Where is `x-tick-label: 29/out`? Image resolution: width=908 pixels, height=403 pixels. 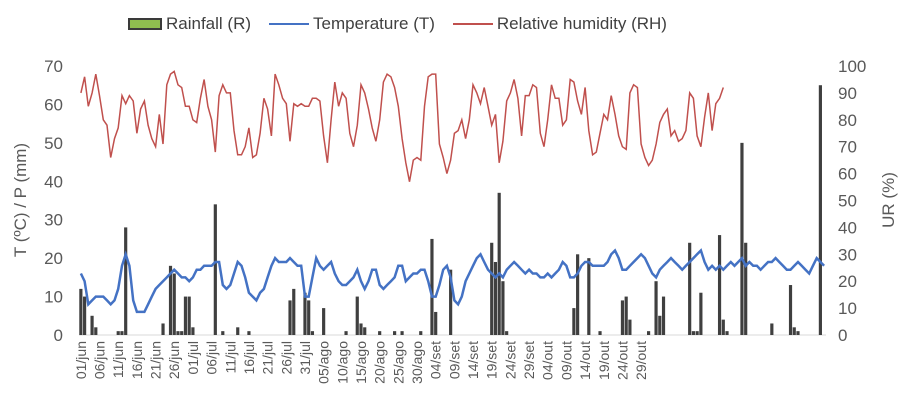 x-tick-label: 29/out is located at coordinates (641, 360).